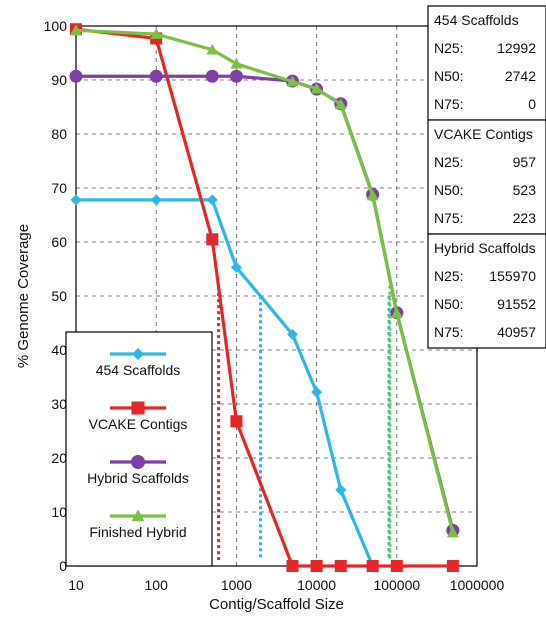  Describe the element at coordinates (59, 296) in the screenshot. I see `y-tick-label: 50` at that location.